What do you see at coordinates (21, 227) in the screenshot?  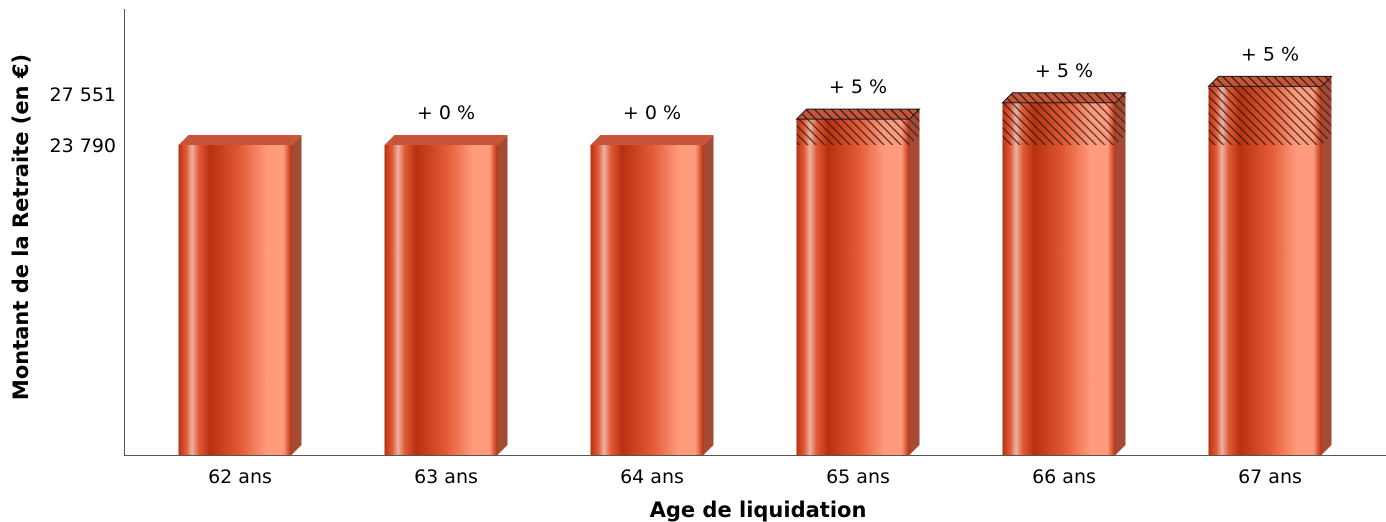 I see `y-axis-title: Montant de la Retraite (en €)` at bounding box center [21, 227].